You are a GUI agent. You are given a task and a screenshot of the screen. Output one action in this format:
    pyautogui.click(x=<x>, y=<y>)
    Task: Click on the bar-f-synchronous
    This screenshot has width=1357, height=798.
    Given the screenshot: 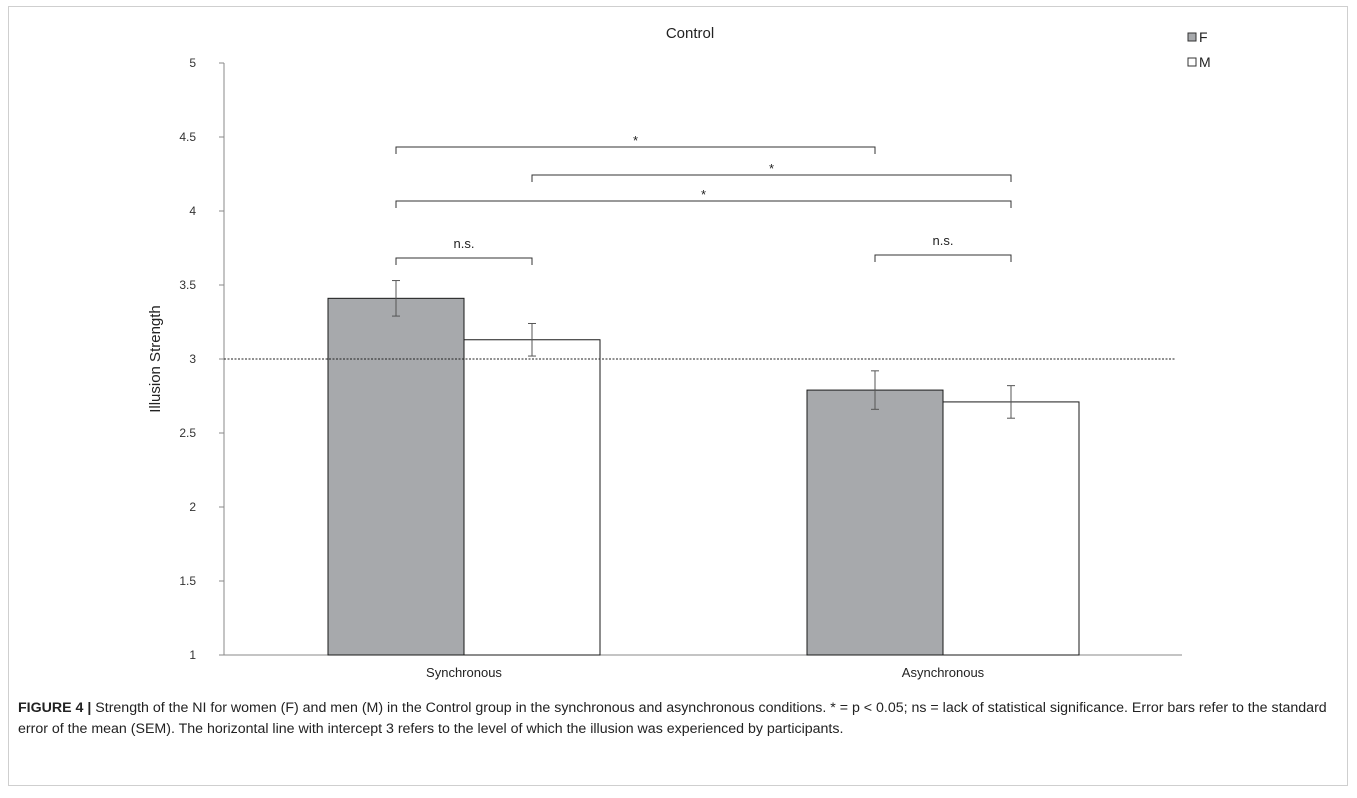 What is the action you would take?
    pyautogui.click(x=396, y=476)
    